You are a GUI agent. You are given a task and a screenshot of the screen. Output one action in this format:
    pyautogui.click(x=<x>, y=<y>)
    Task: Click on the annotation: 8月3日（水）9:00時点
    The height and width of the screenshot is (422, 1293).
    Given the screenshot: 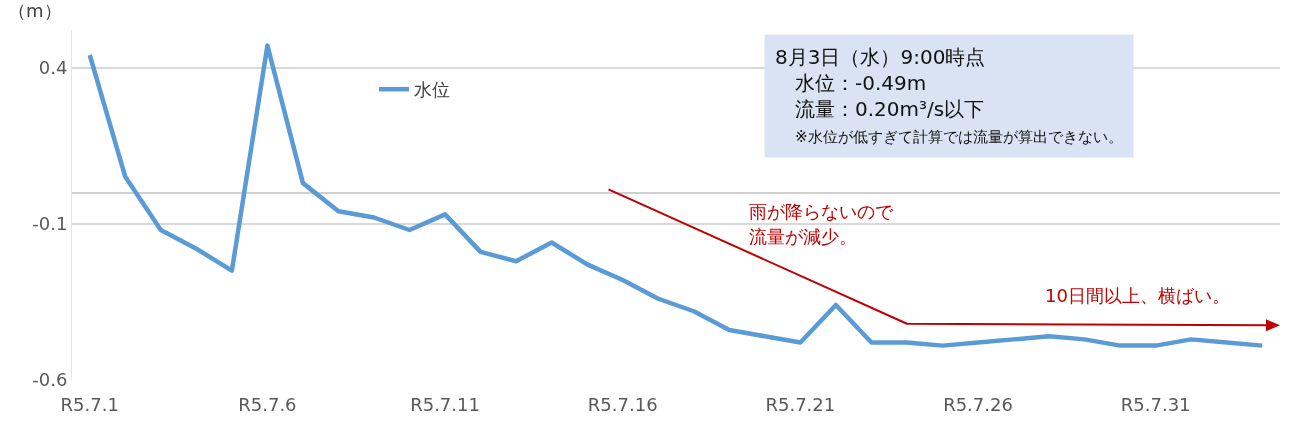 What is the action you would take?
    pyautogui.click(x=880, y=57)
    